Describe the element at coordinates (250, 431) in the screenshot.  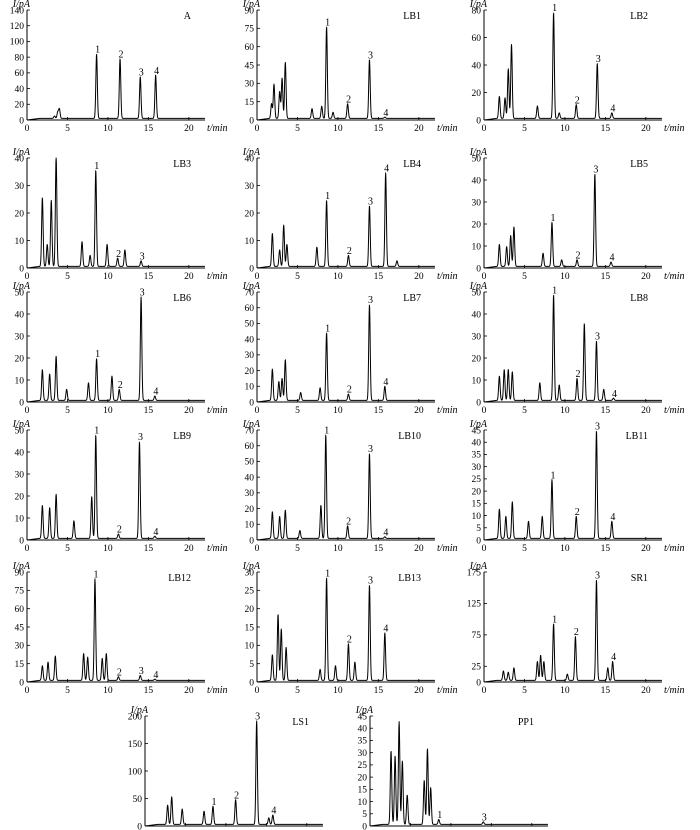
I see `y-tick-label: 70` at that location.